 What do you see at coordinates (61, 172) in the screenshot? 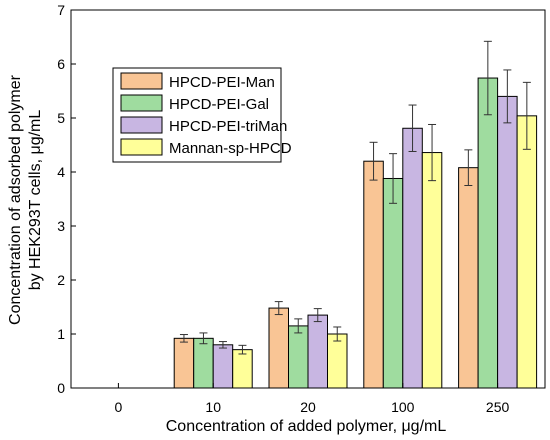
I see `y-tick-label: 4` at bounding box center [61, 172].